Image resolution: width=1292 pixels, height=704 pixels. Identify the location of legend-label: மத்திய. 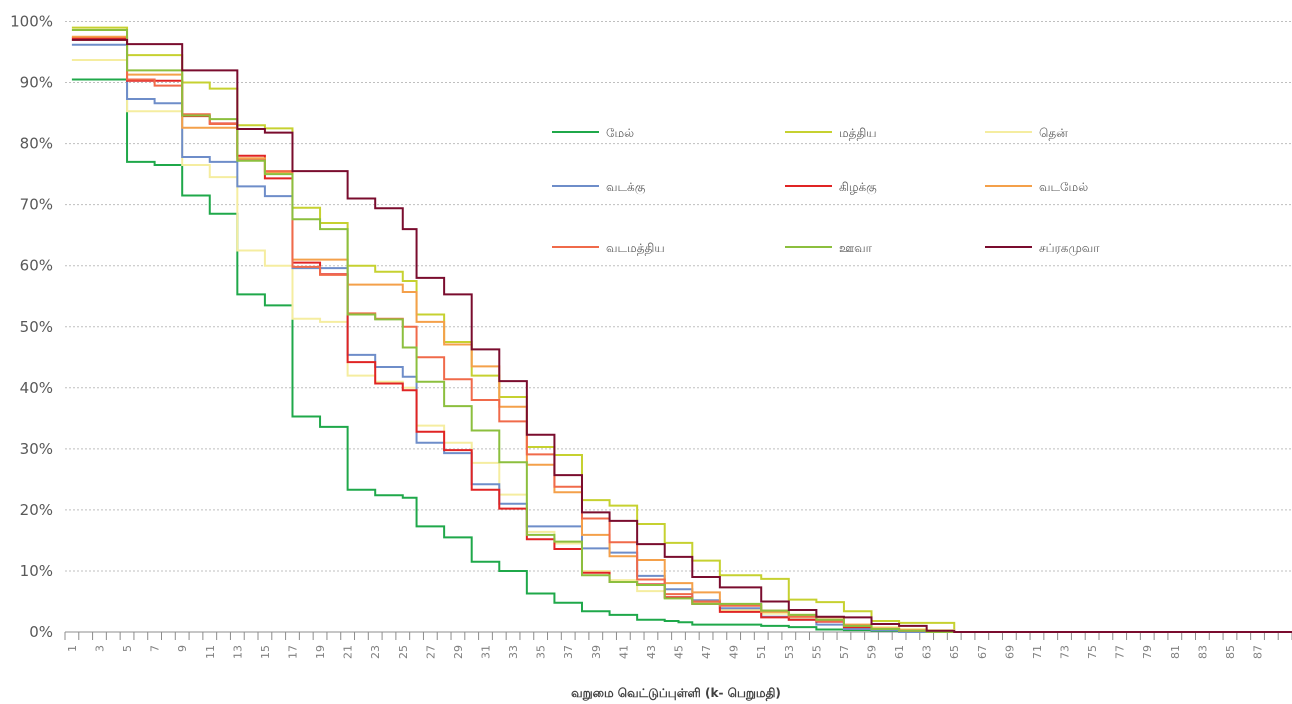
(858, 133).